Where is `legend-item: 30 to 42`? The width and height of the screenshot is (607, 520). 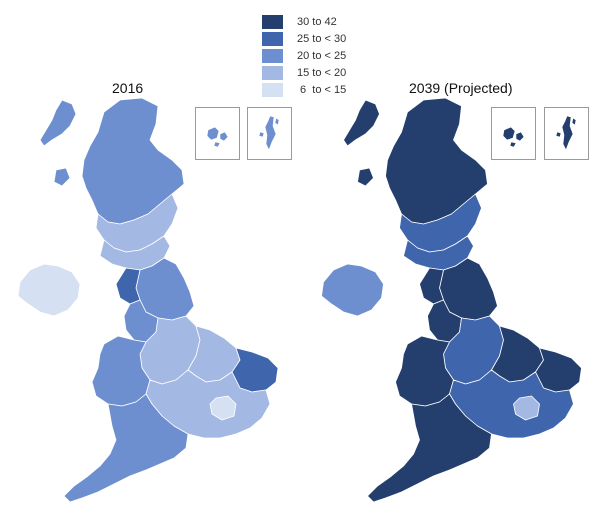 legend-item: 30 to 42 is located at coordinates (304, 21).